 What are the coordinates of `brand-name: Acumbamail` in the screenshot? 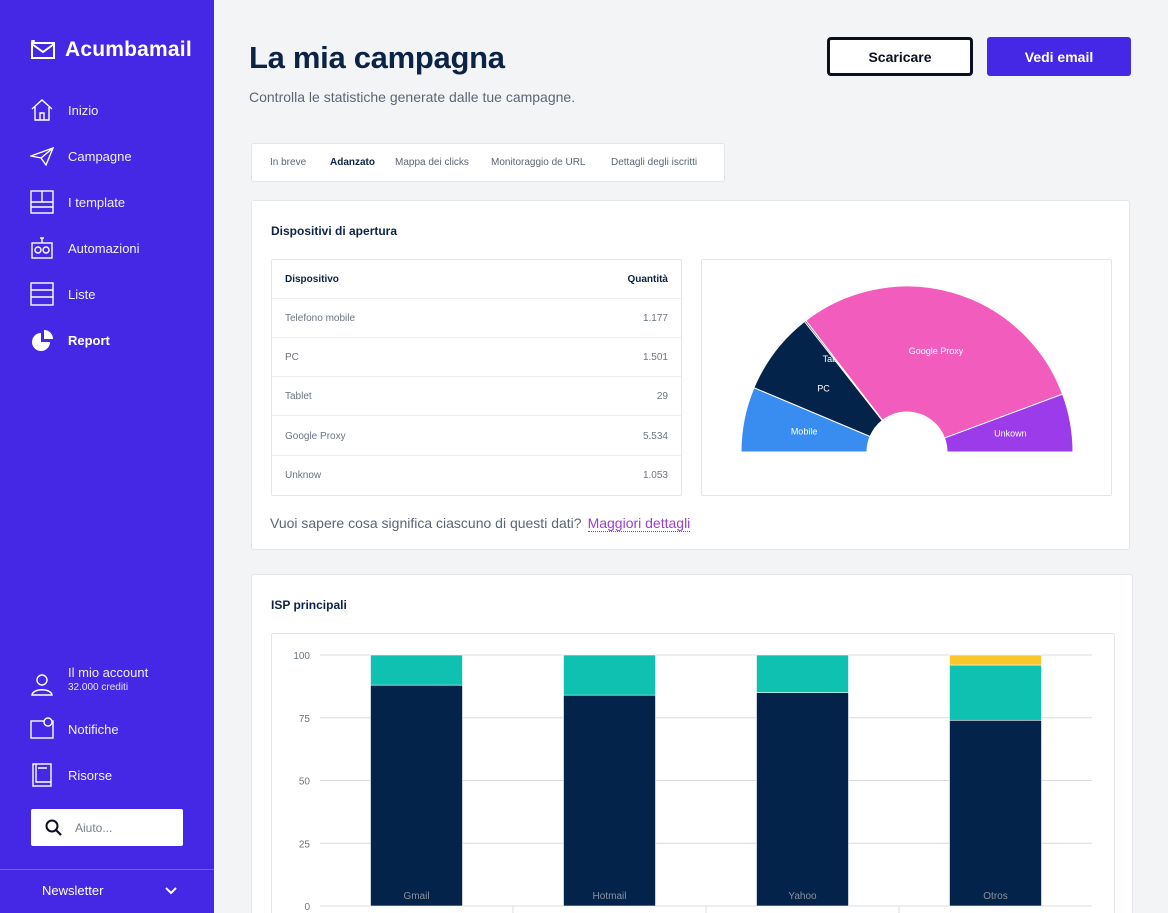 It's located at (128, 49).